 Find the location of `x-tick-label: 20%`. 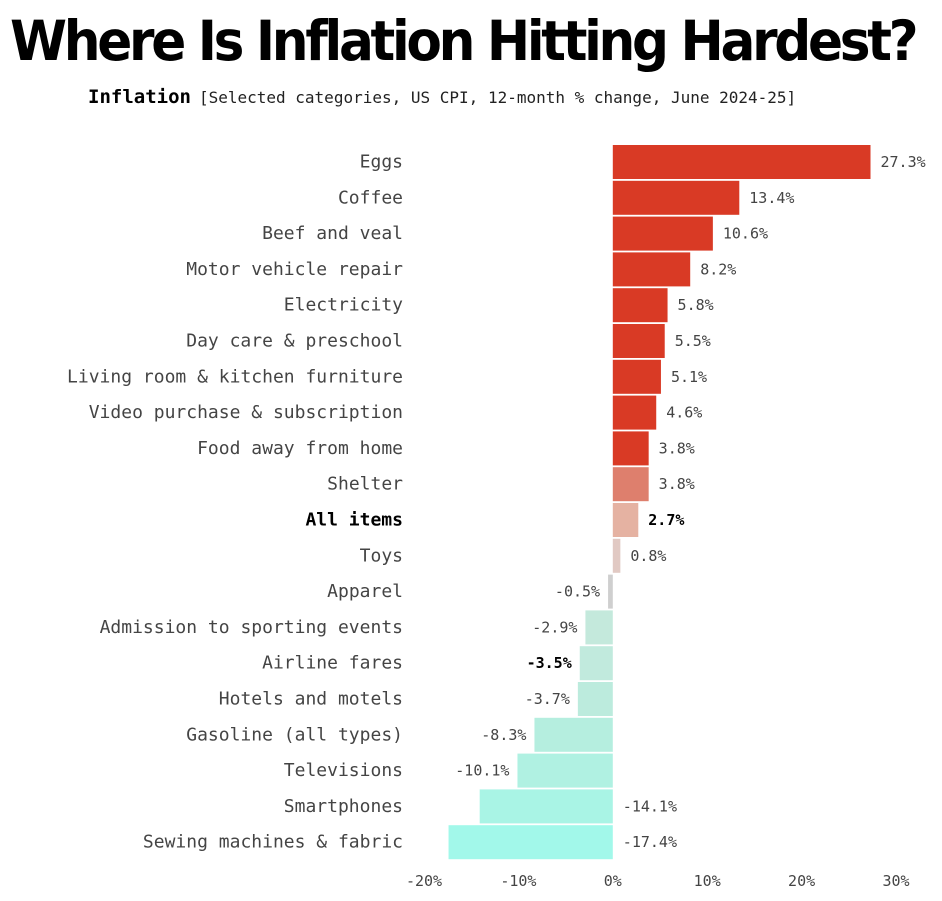

x-tick-label: 20% is located at coordinates (801, 881).